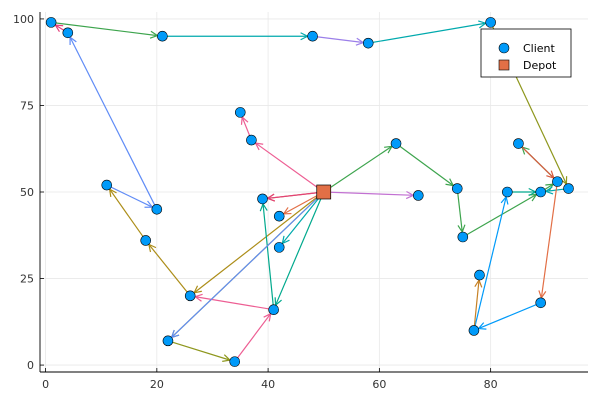 The width and height of the screenshot is (600, 400). Describe the element at coordinates (45, 384) in the screenshot. I see `x-tick-label: 0` at that location.